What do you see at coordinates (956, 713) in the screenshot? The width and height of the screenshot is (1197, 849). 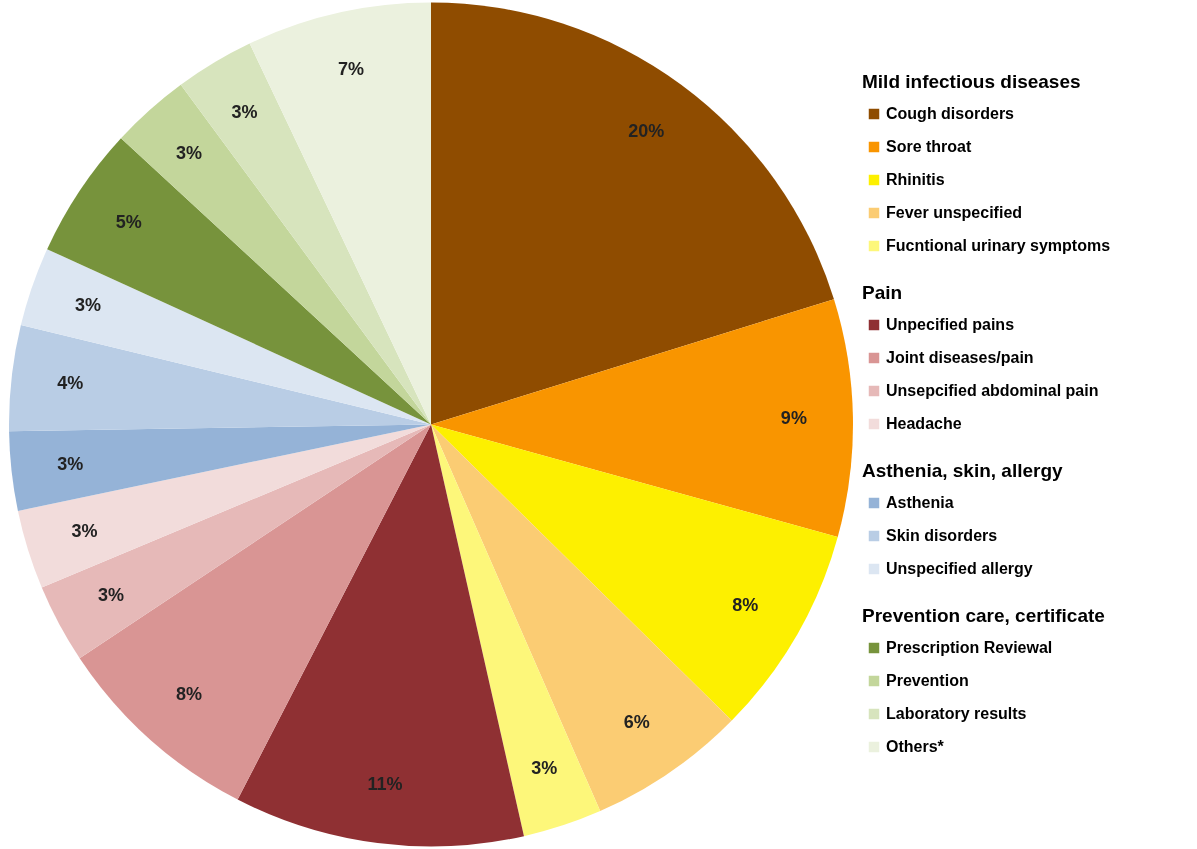 I see `legend-label: Laboratory results` at bounding box center [956, 713].